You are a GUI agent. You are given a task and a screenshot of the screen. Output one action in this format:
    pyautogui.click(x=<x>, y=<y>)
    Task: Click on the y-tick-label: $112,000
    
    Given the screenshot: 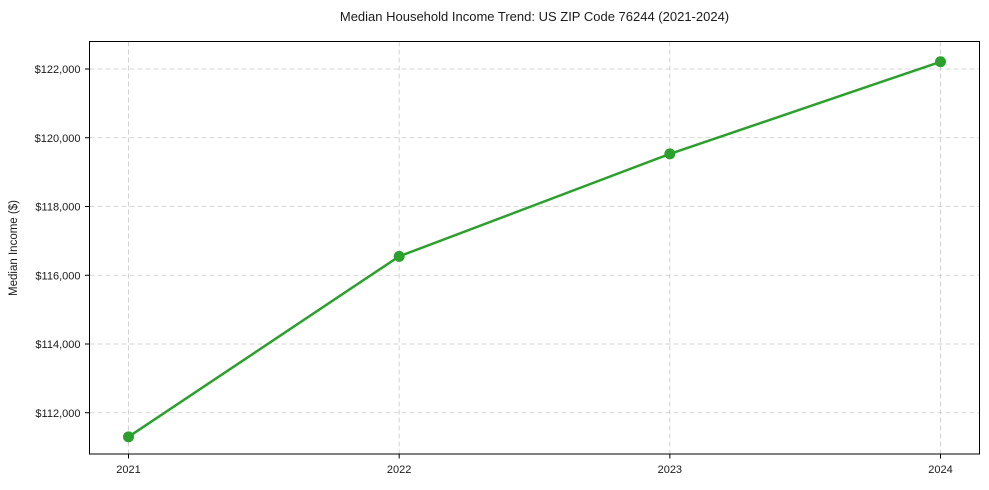 What is the action you would take?
    pyautogui.click(x=57, y=414)
    